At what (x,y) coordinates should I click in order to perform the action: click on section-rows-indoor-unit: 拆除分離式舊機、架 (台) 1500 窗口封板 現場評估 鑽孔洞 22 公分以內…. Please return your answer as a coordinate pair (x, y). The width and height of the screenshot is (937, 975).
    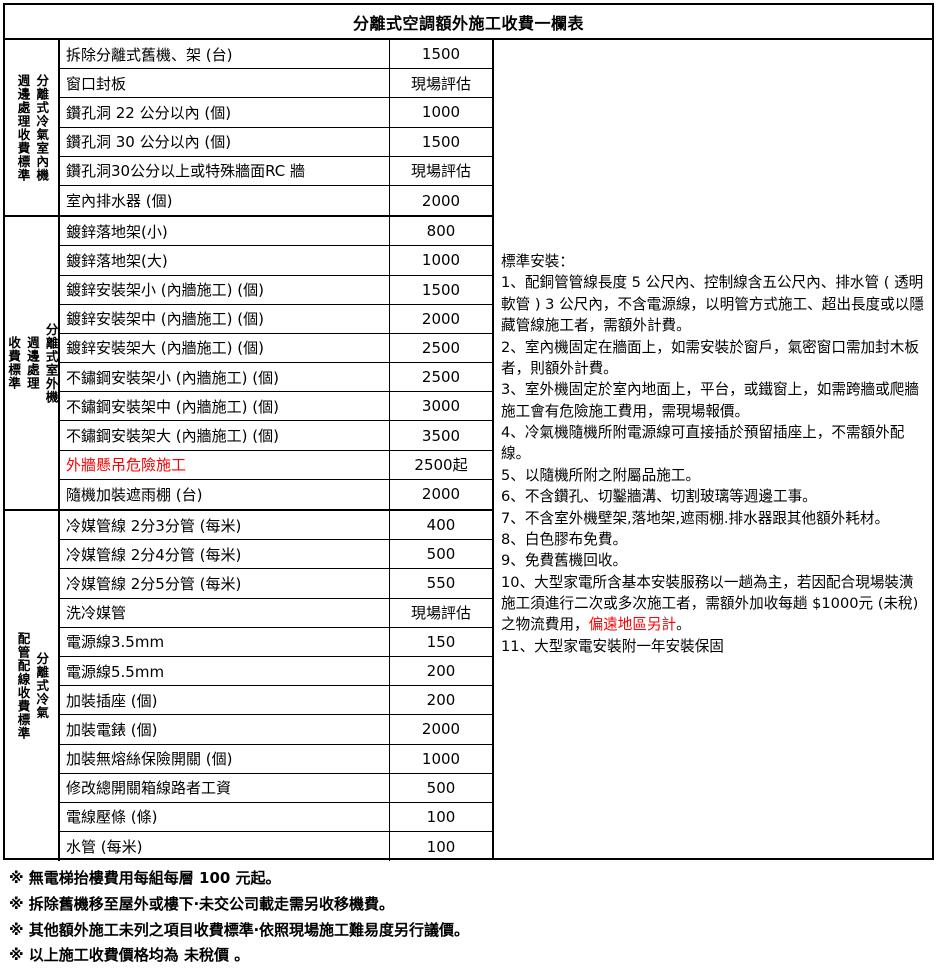
    Looking at the image, I should click on (276, 128).